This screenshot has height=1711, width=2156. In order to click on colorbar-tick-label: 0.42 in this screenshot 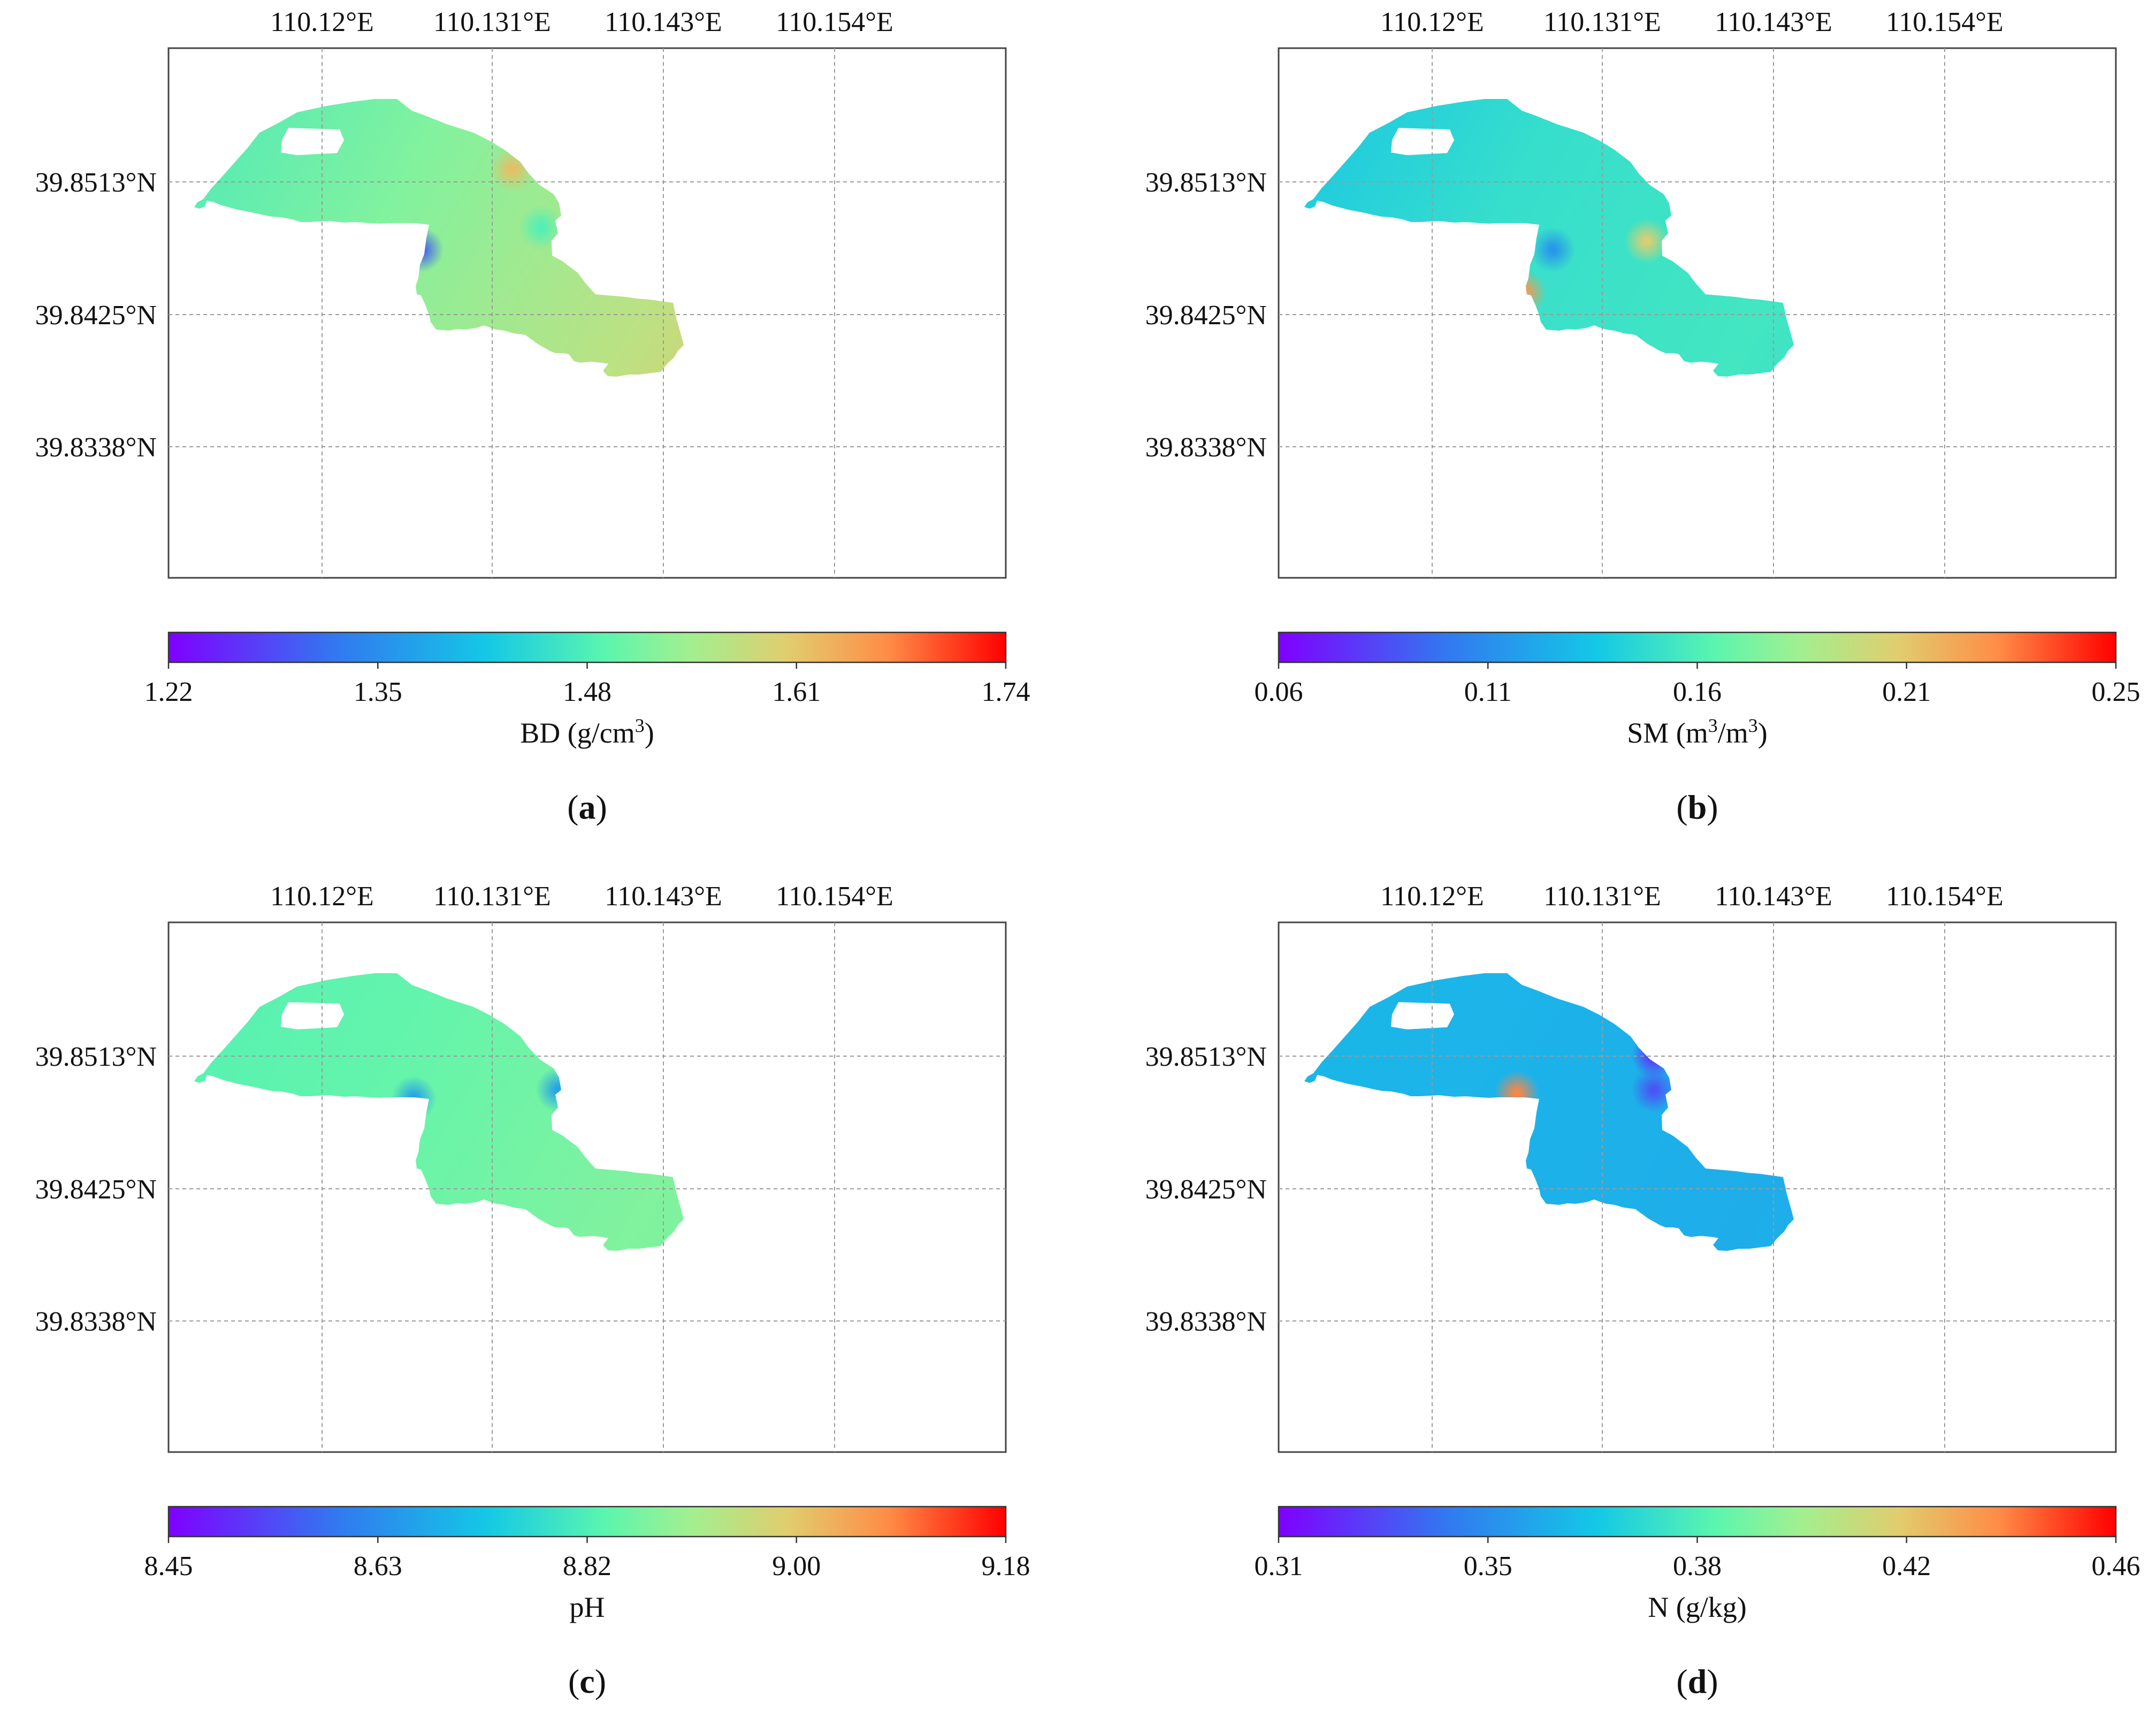, I will do `click(1907, 1566)`.